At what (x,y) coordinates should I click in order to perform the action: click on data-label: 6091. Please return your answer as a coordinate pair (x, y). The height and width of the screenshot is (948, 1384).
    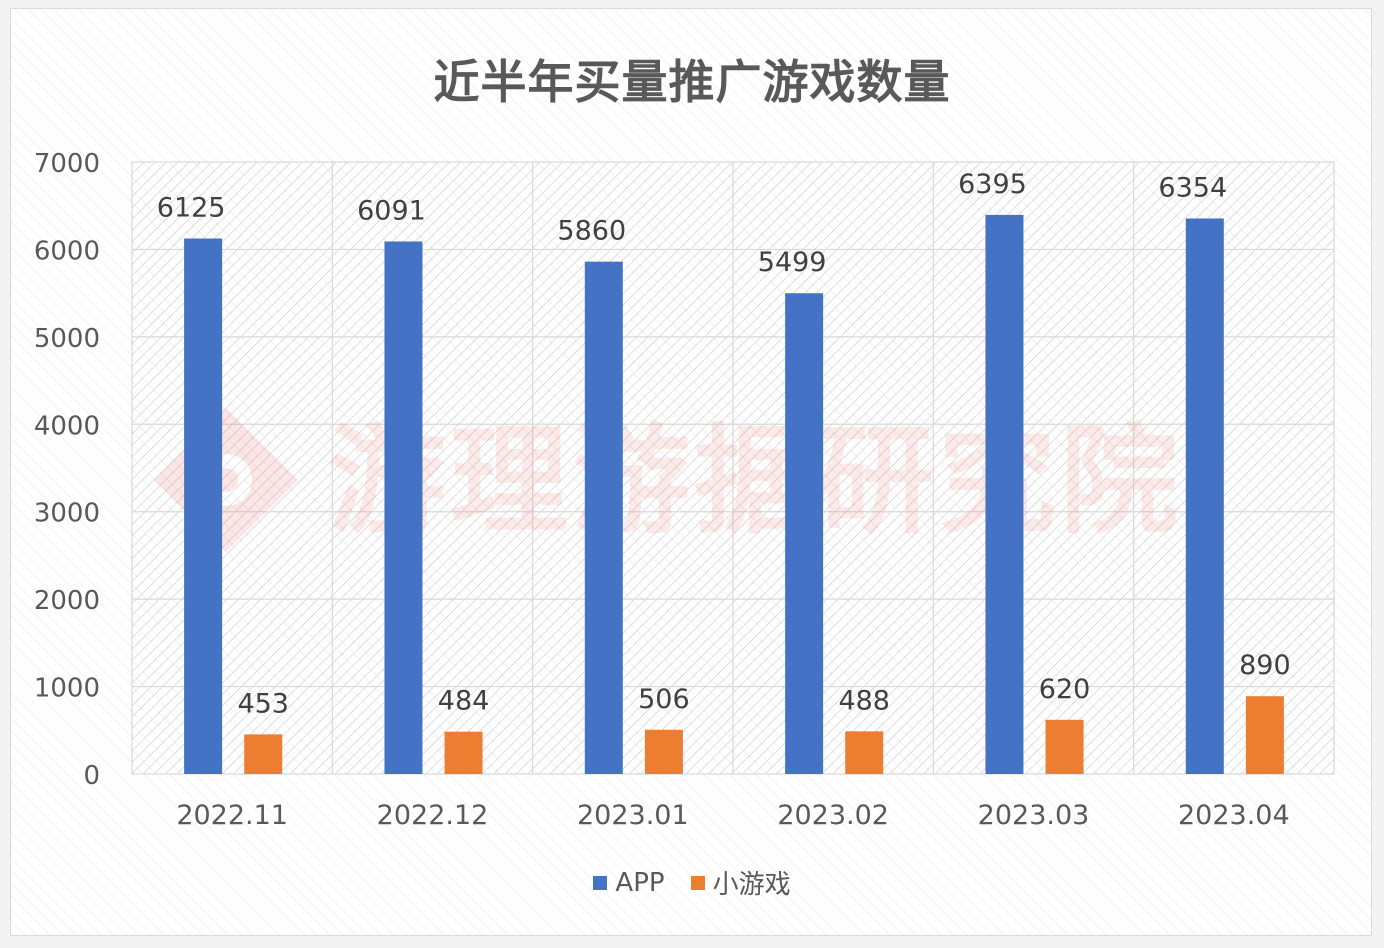
    Looking at the image, I should click on (391, 210).